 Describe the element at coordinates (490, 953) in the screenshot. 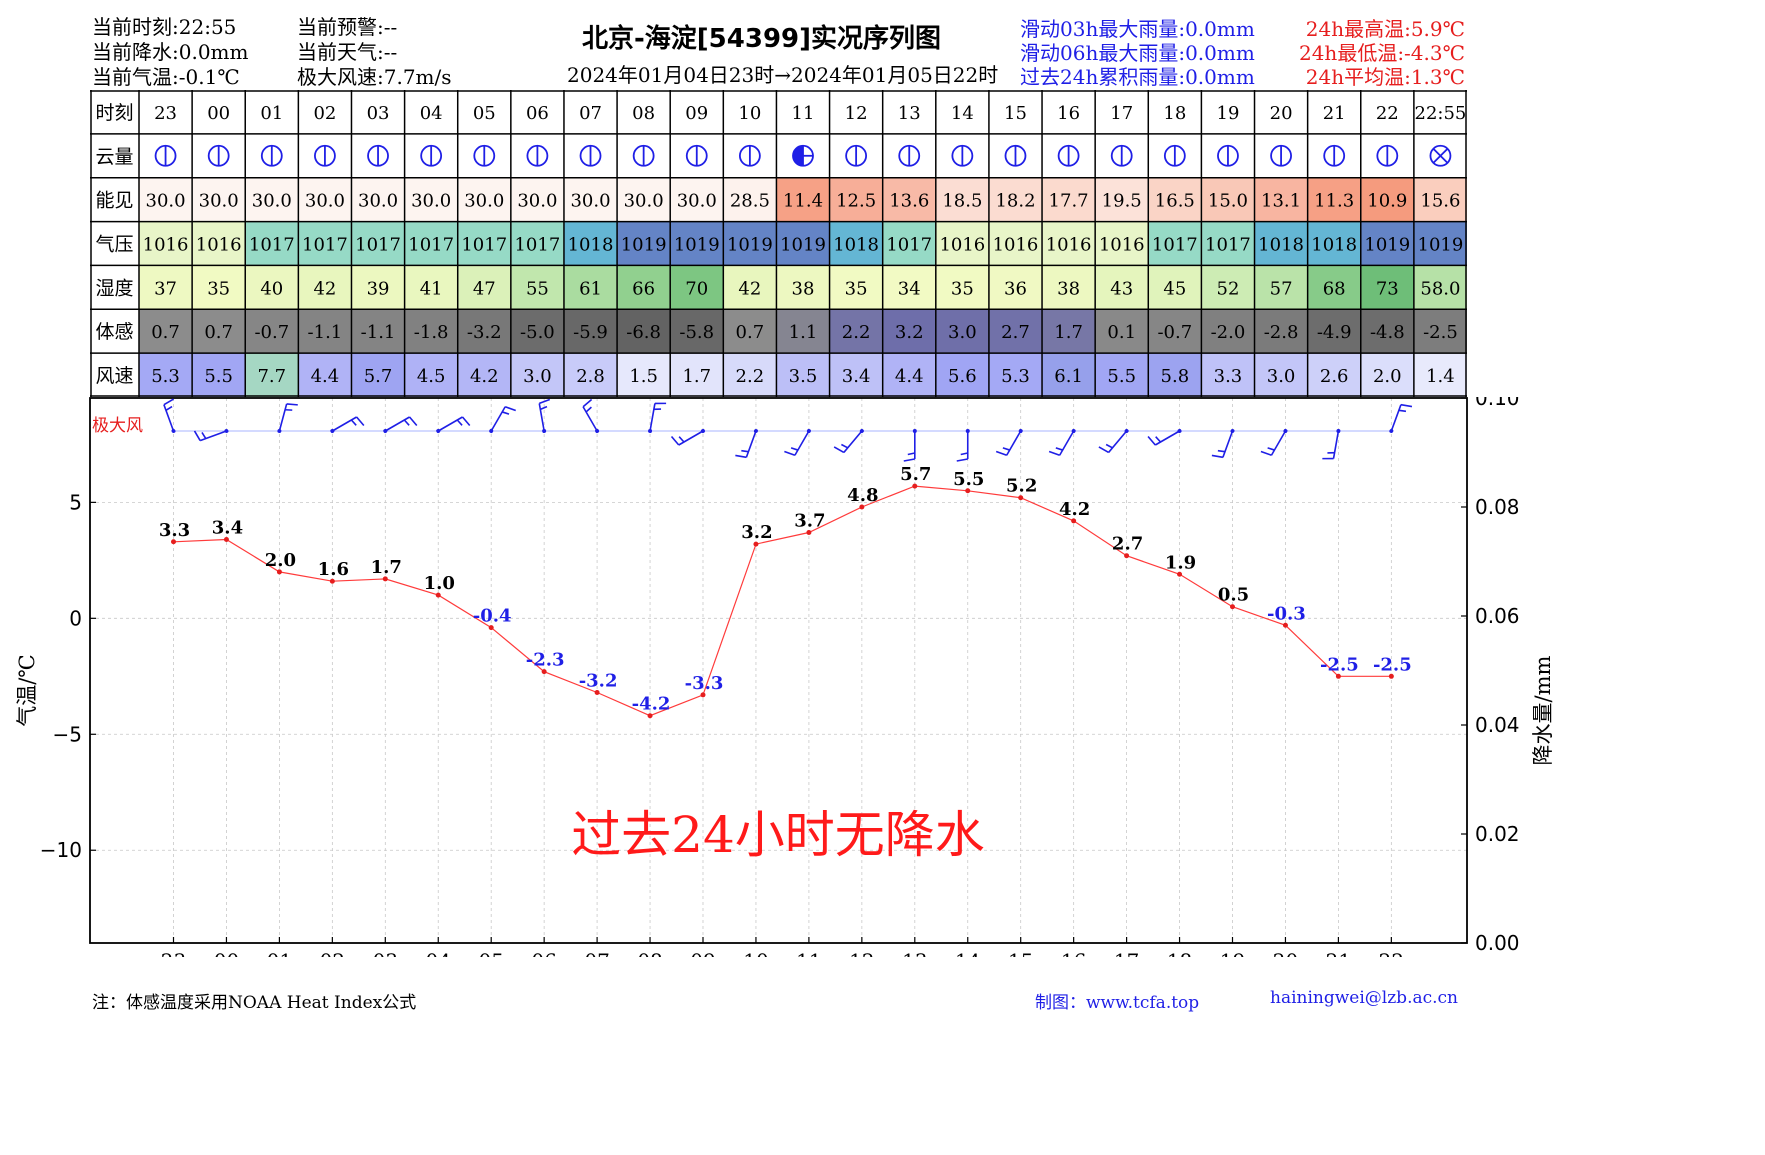

I see `x-tick-label: 05` at that location.